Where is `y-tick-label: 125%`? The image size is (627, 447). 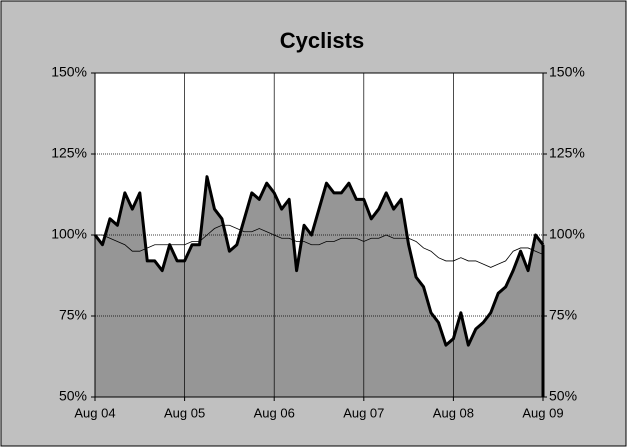
y-tick-label: 125% is located at coordinates (69, 153).